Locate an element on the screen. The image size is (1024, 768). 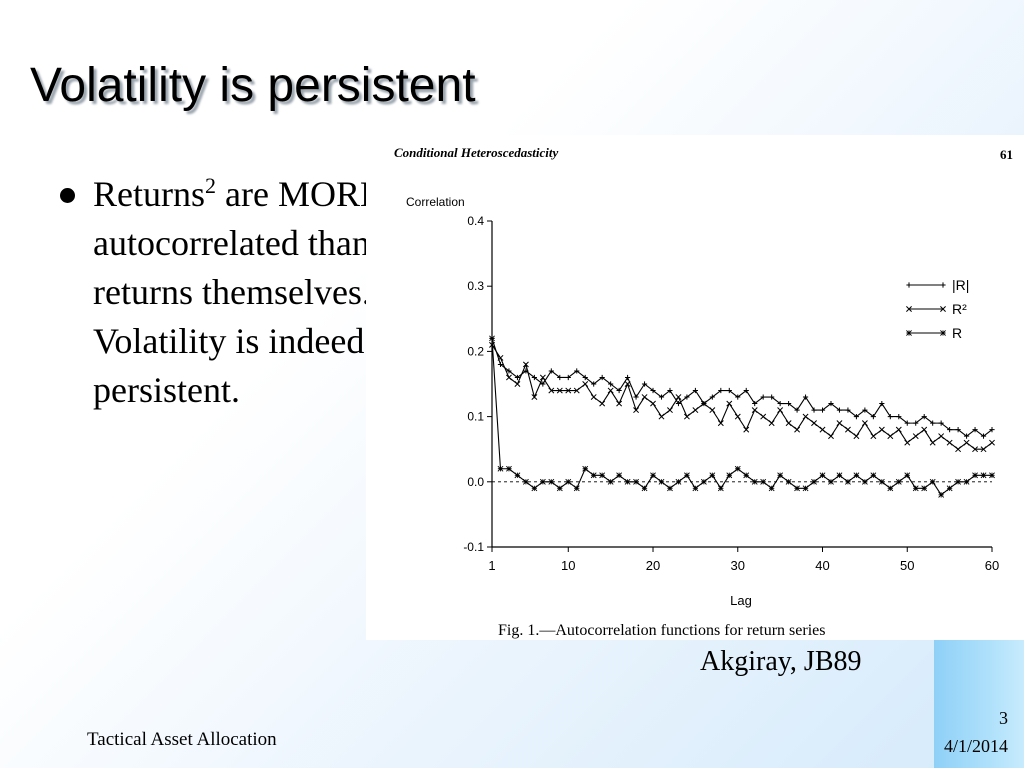
legend-label: R is located at coordinates (957, 333).